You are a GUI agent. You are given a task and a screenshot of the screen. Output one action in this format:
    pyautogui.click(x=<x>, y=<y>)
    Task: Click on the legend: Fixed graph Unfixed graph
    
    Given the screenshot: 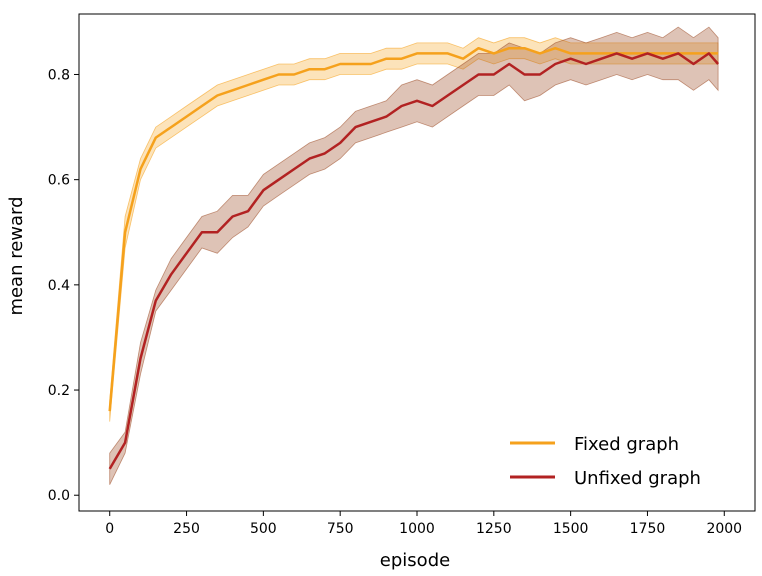 What is the action you would take?
    pyautogui.click(x=605, y=461)
    